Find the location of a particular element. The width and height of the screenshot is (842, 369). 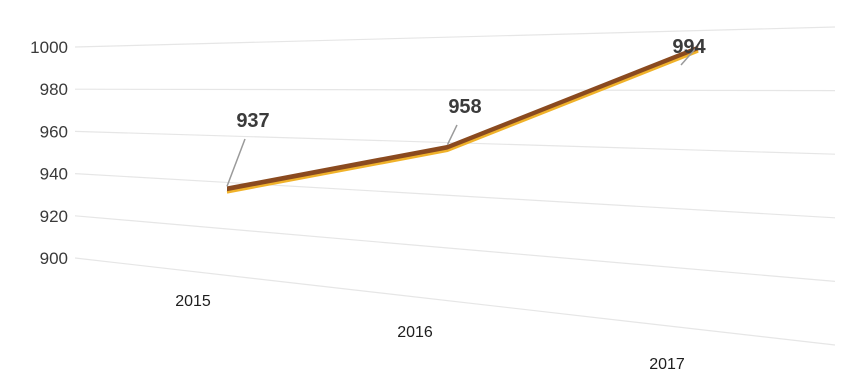

y-tick-label: 900 is located at coordinates (54, 258).